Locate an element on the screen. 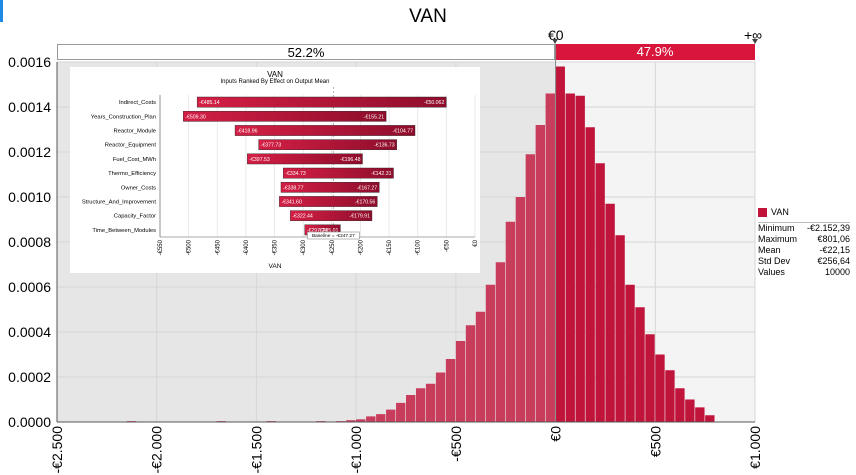 The width and height of the screenshot is (856, 475). tornado-row-label: Reactor_Equipment is located at coordinates (131, 146).